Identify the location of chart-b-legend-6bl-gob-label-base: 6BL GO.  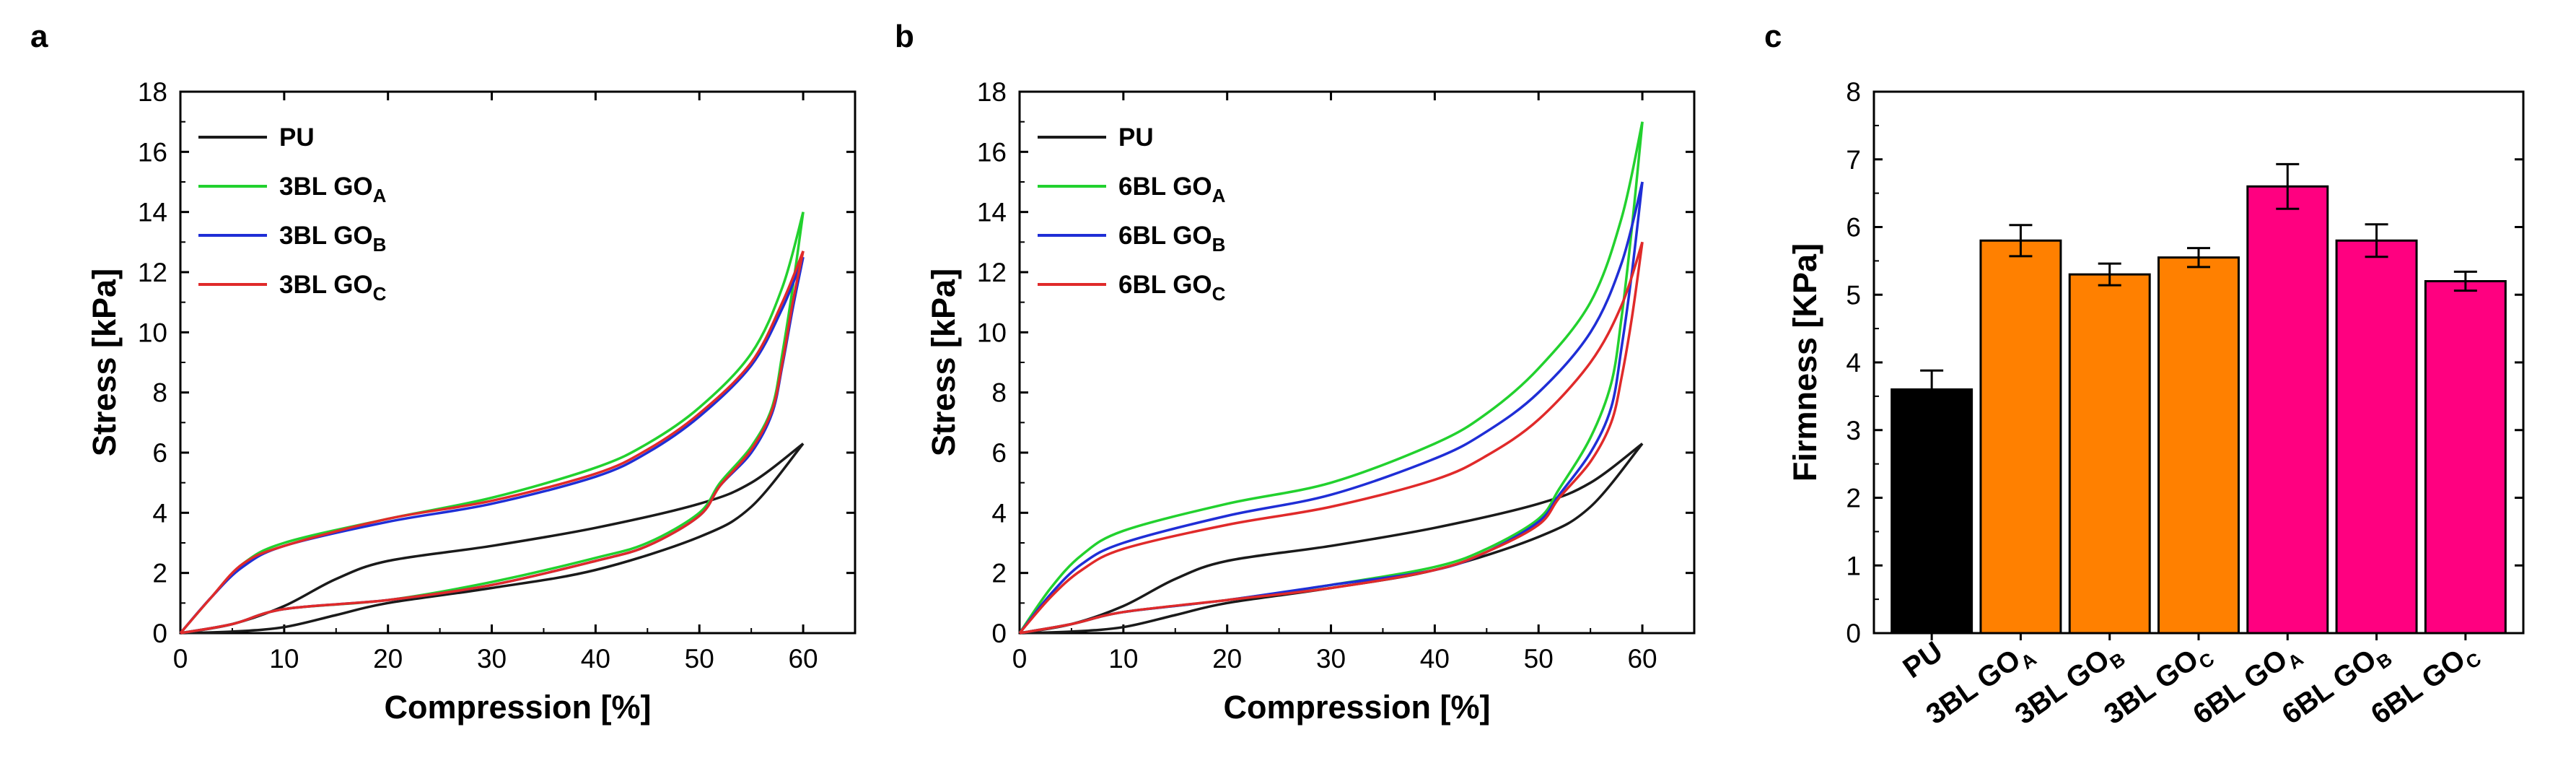
(1165, 236).